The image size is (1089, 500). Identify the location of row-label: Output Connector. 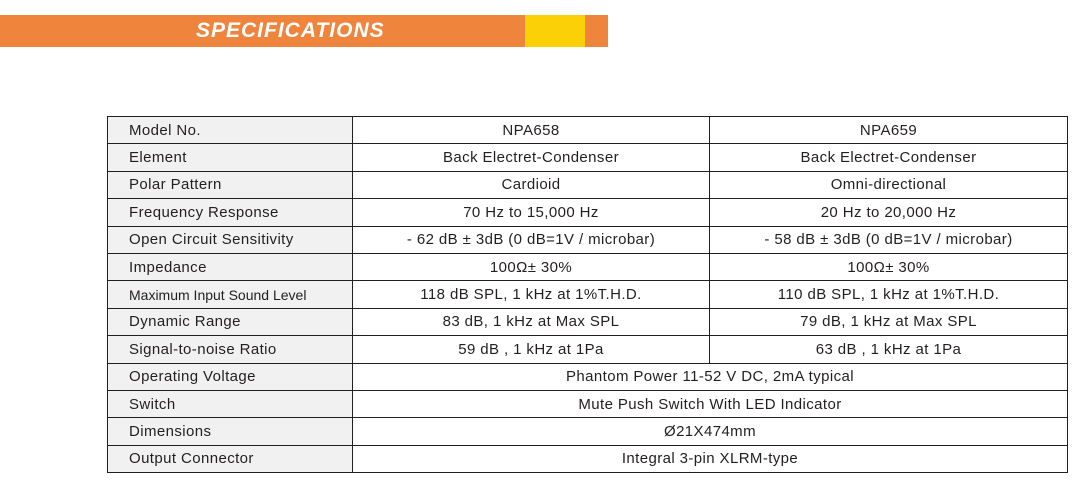
(230, 459).